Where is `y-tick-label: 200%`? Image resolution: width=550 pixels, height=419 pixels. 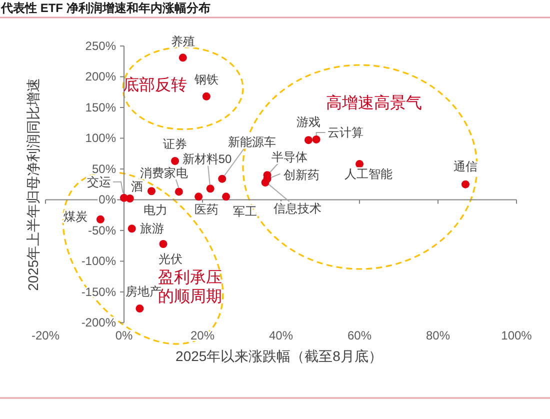 y-tick-label: 200% is located at coordinates (100, 77).